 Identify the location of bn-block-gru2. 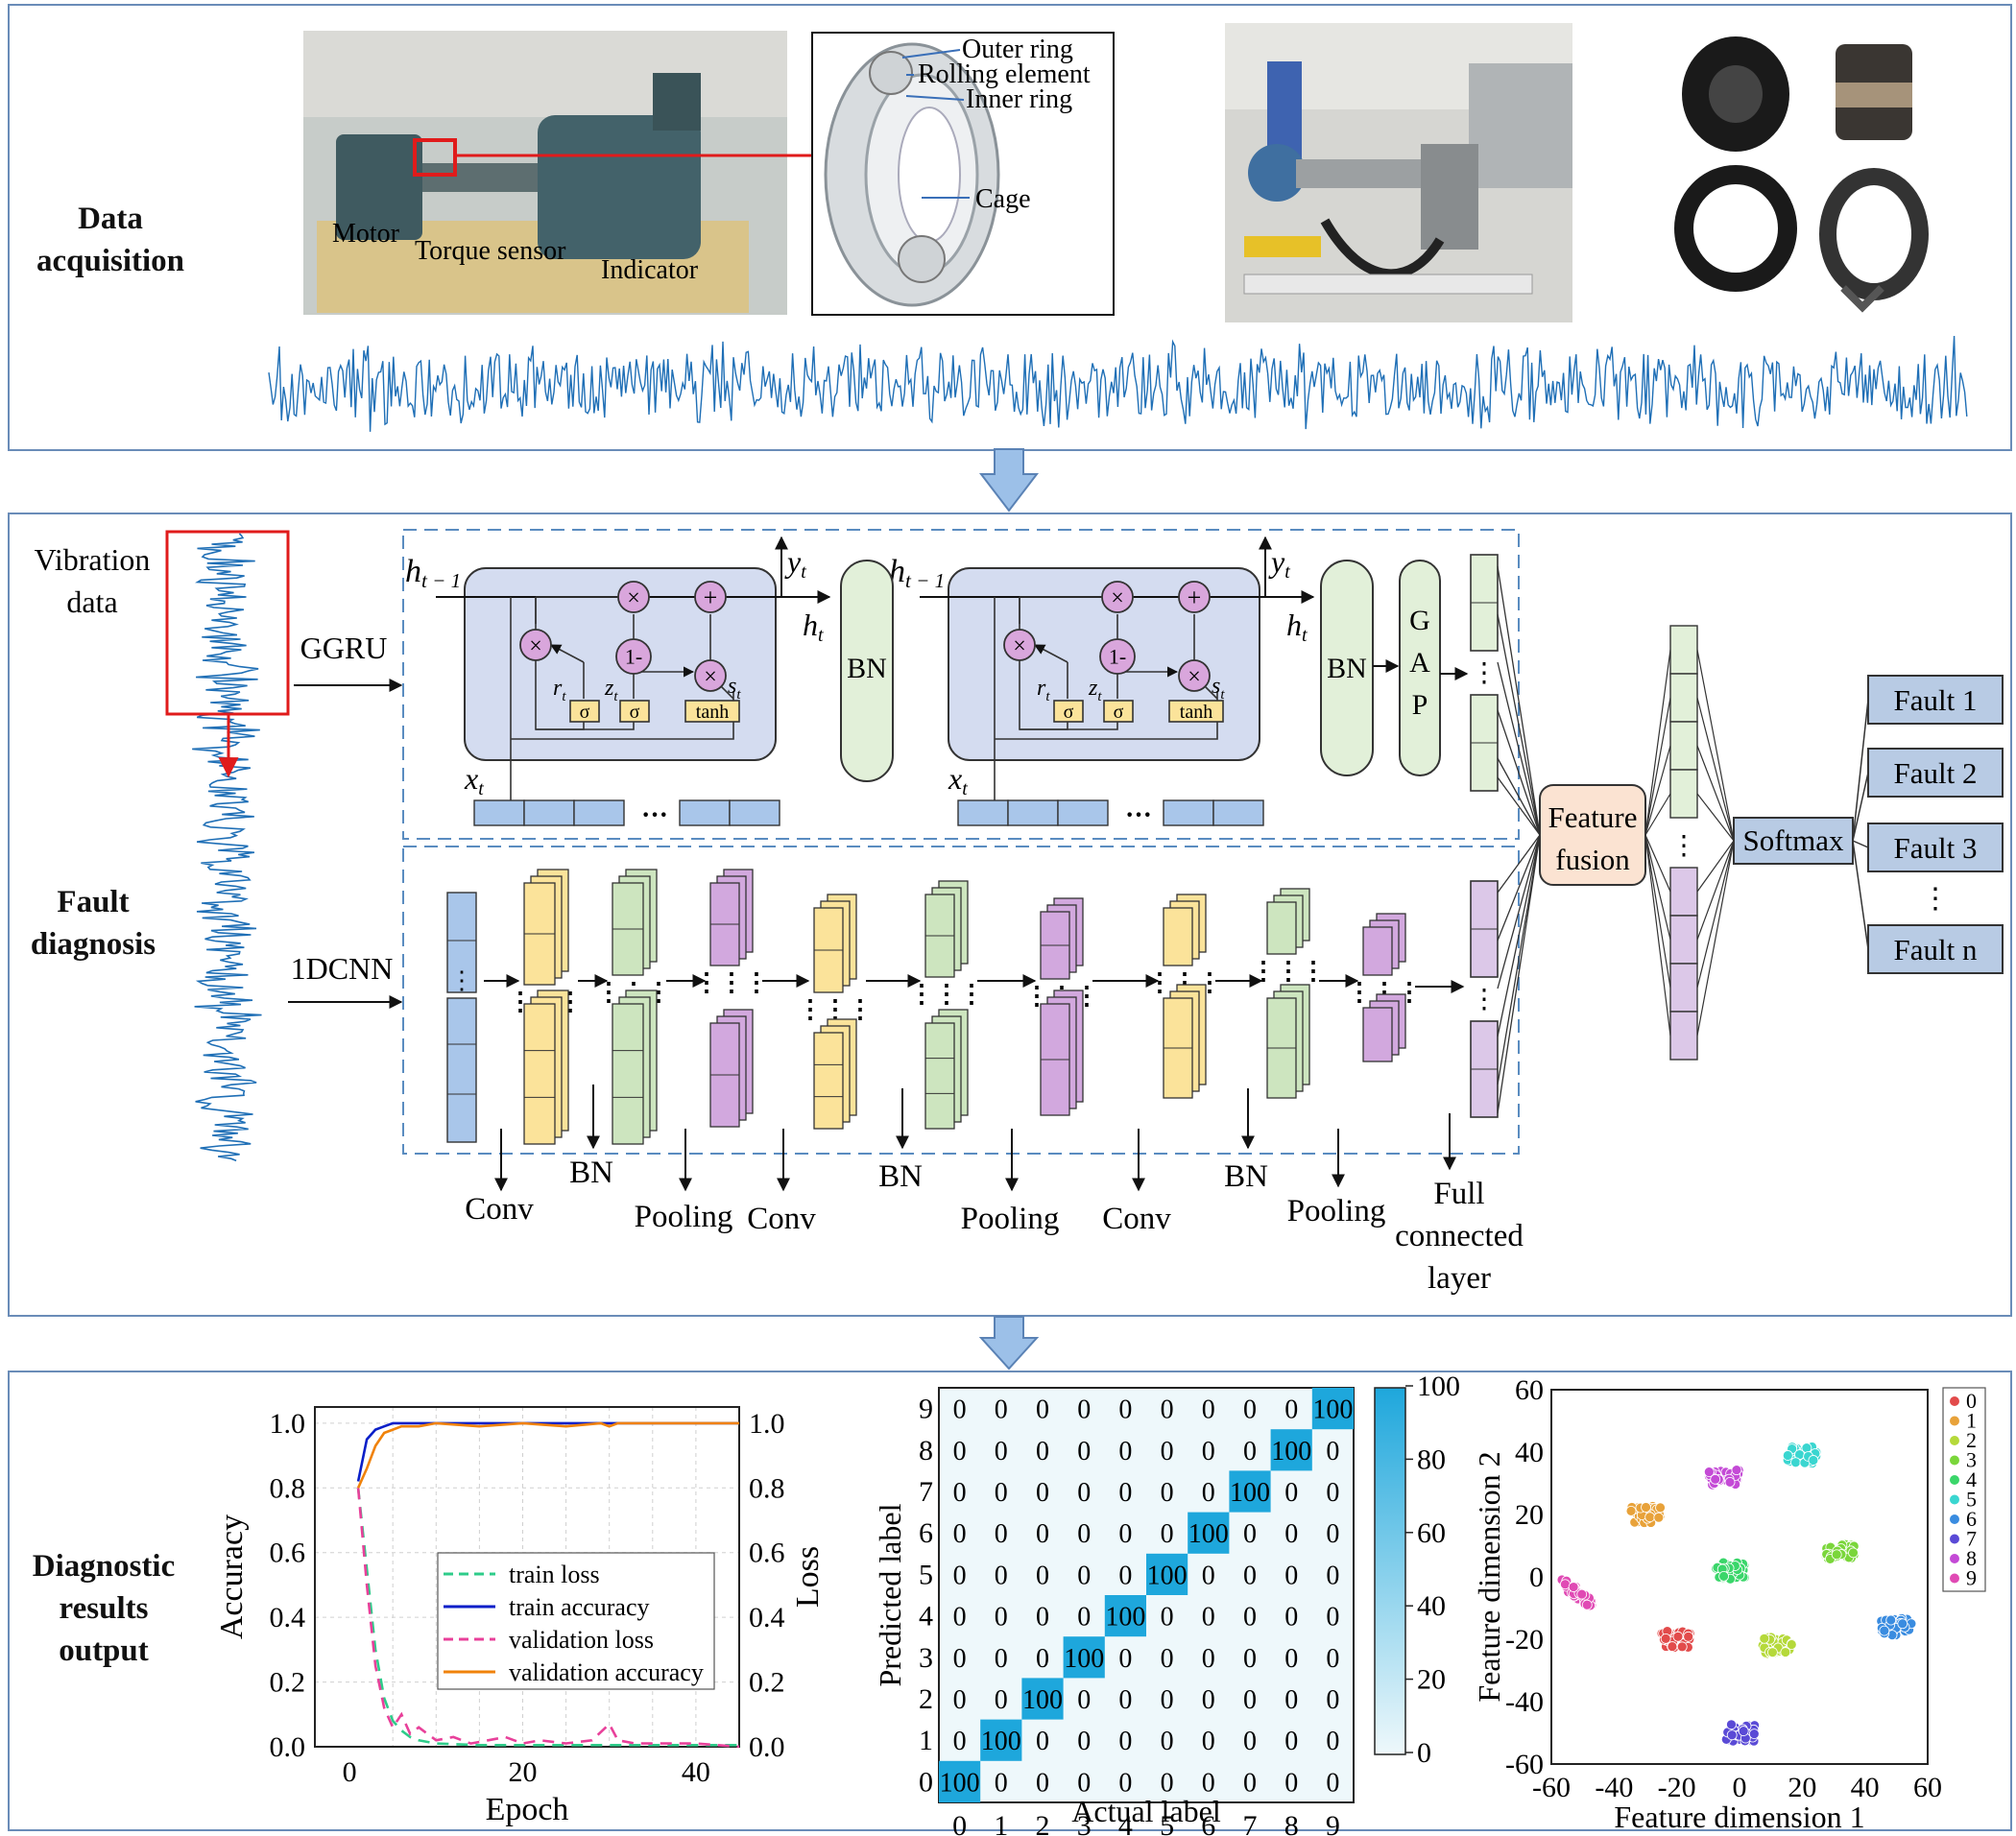
(1347, 668).